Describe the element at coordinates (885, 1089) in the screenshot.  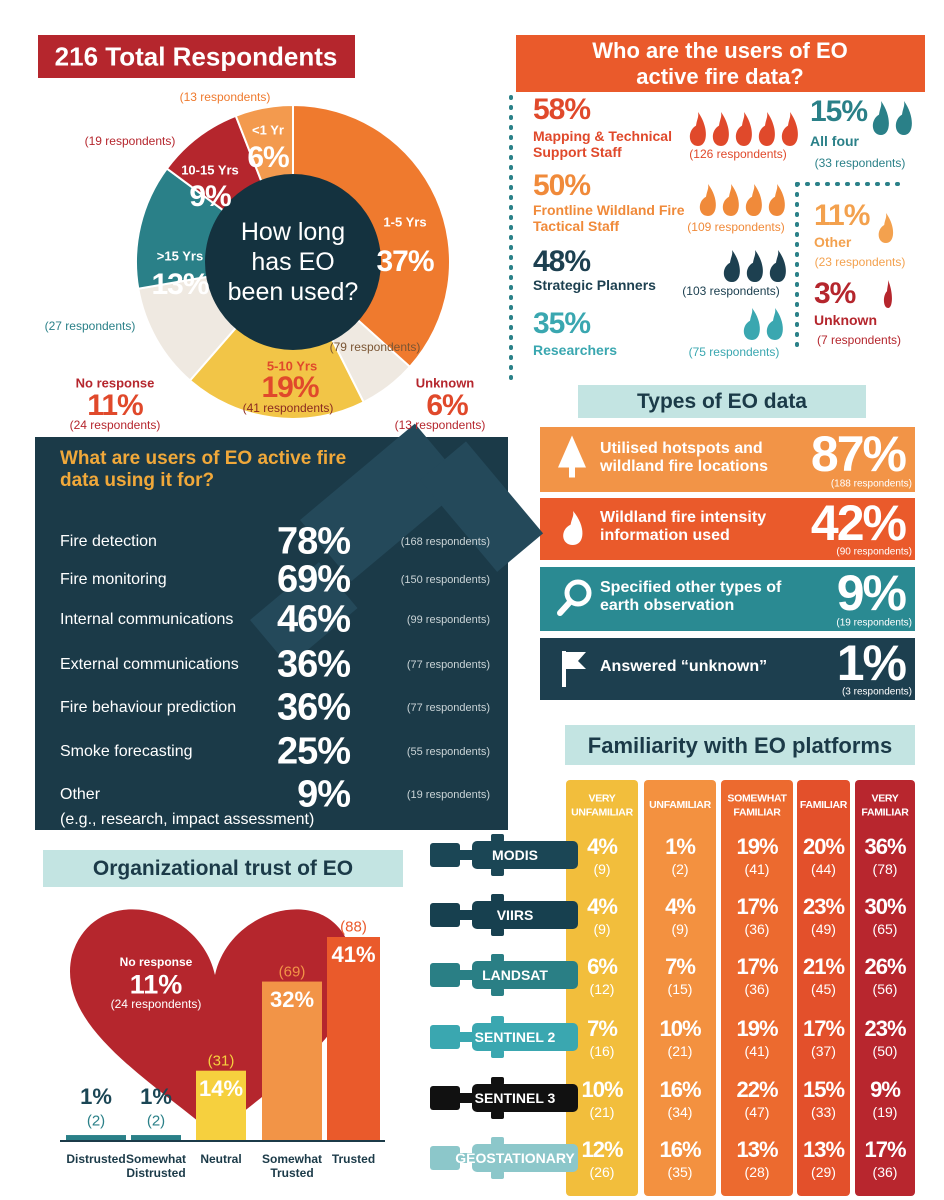
I see `cell-percent: 9%` at that location.